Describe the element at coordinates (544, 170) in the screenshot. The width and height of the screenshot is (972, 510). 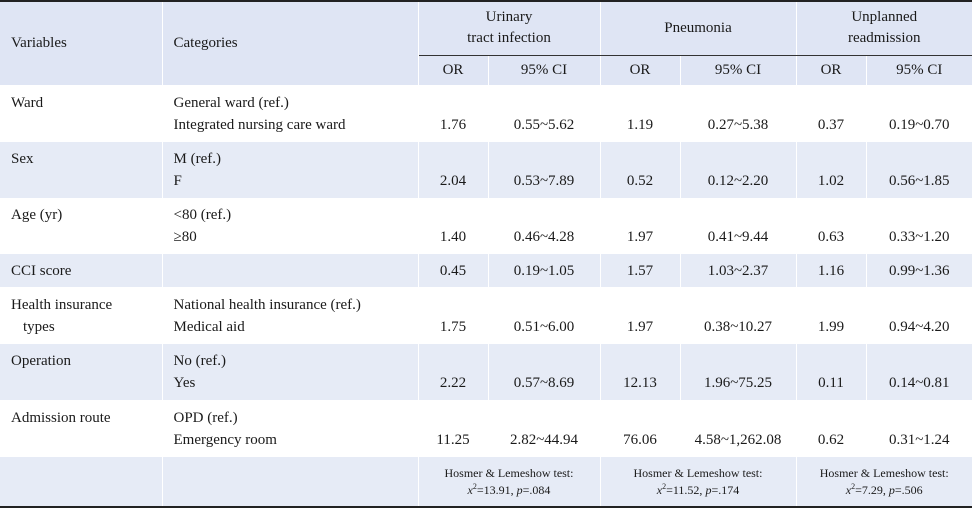
I see `value-cell: 0.53~7.89` at that location.